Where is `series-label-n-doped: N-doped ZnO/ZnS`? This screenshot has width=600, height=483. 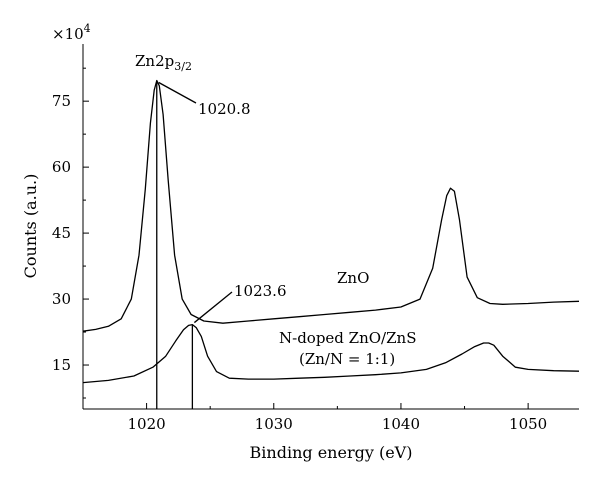
series-label-n-doped: N-doped ZnO/ZnS is located at coordinates (347, 338).